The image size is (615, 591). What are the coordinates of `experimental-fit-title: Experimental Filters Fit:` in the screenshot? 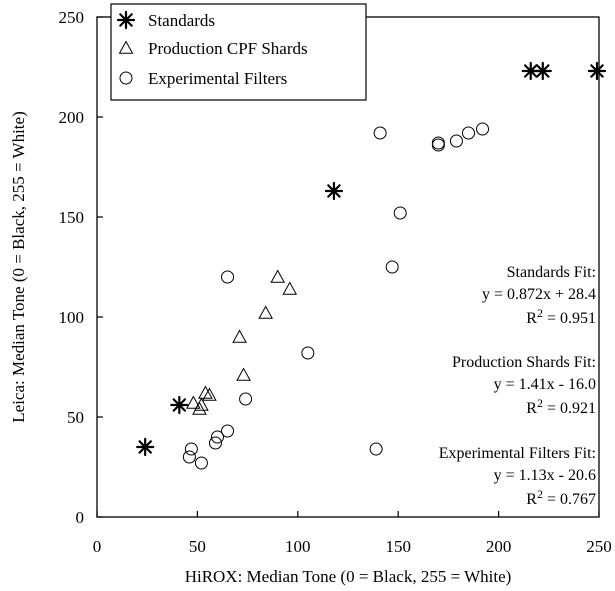 It's located at (517, 453).